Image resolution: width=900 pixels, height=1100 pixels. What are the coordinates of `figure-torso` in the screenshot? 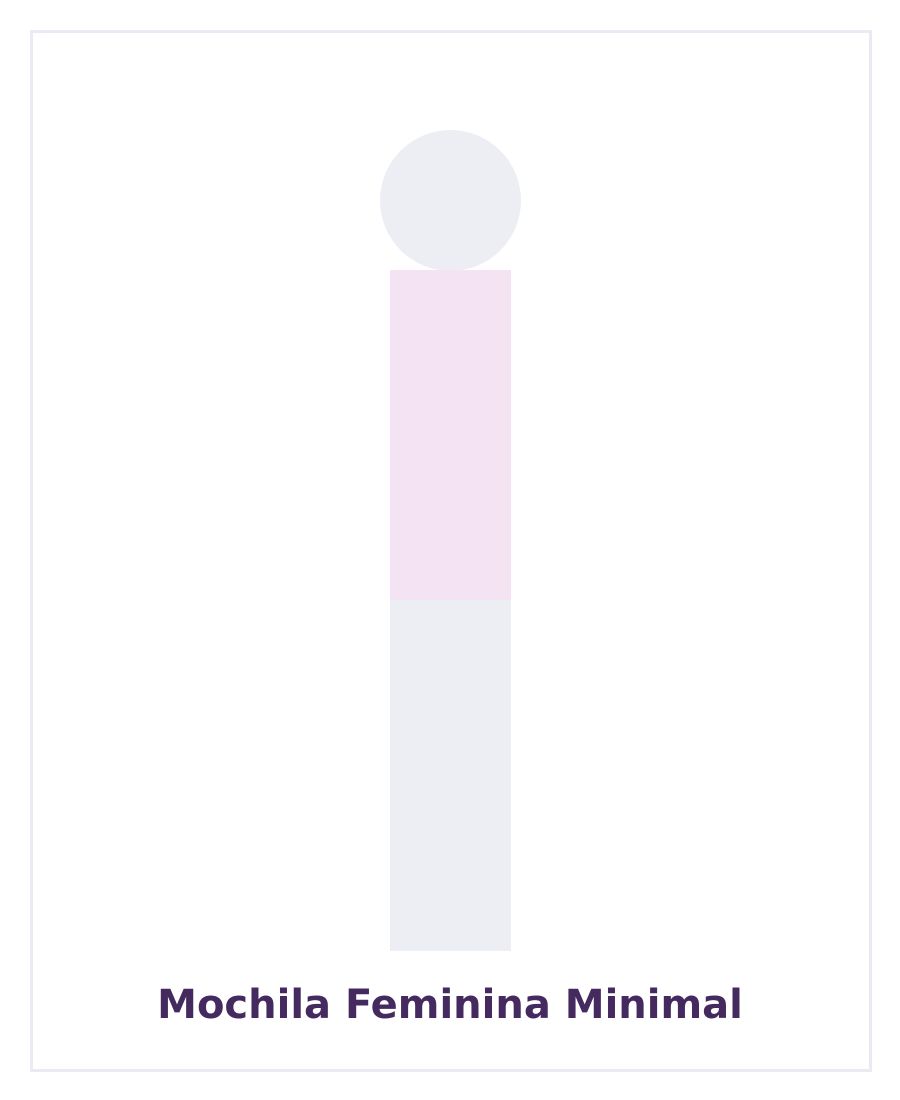 It's located at (450, 435).